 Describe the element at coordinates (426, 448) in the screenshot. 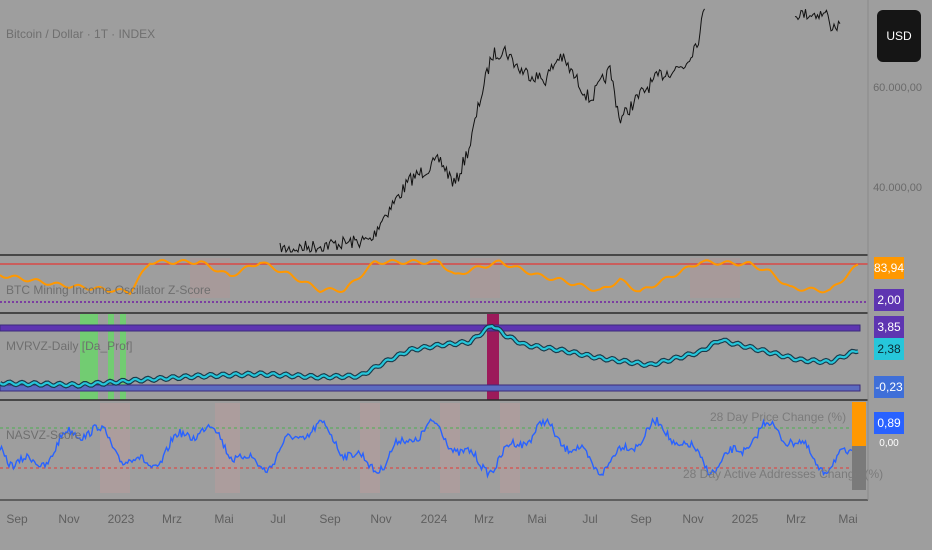

I see `nasv-line` at that location.